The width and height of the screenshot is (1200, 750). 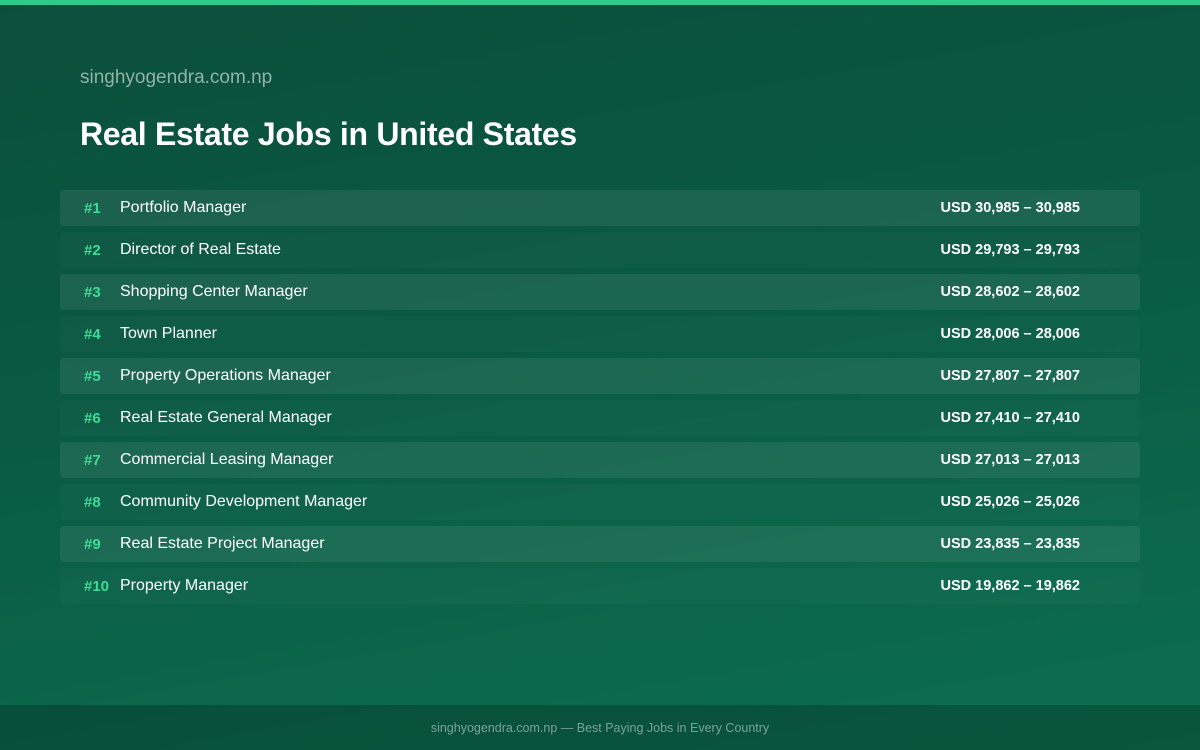 I want to click on job-rank: #1, so click(x=92, y=208).